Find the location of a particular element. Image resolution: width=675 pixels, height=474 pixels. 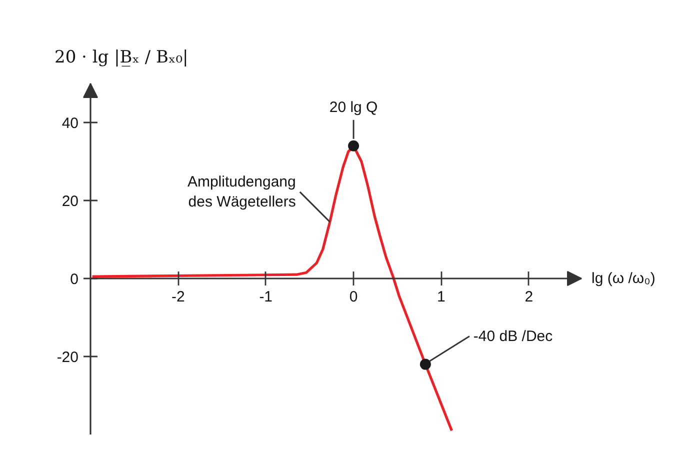

x-tick-label: -1 is located at coordinates (266, 297).